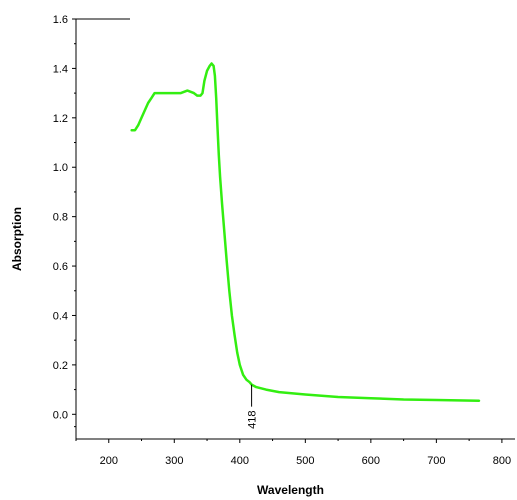 The height and width of the screenshot is (500, 517). I want to click on y-tick-label: 1.6, so click(60, 20).